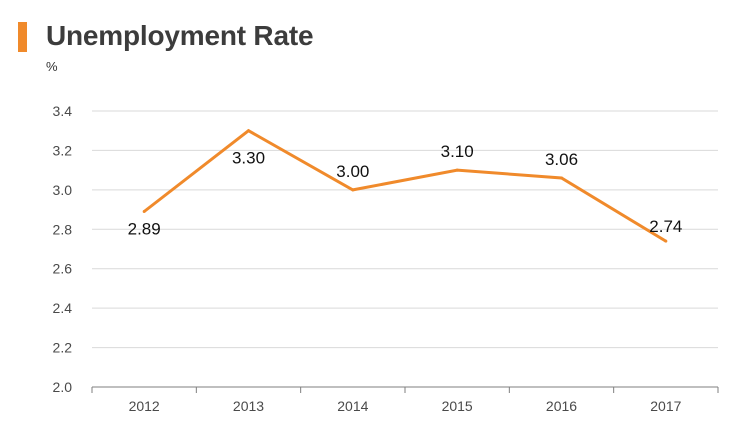 The height and width of the screenshot is (445, 754). What do you see at coordinates (52, 66) in the screenshot?
I see `y-axis-unit-label: %` at bounding box center [52, 66].